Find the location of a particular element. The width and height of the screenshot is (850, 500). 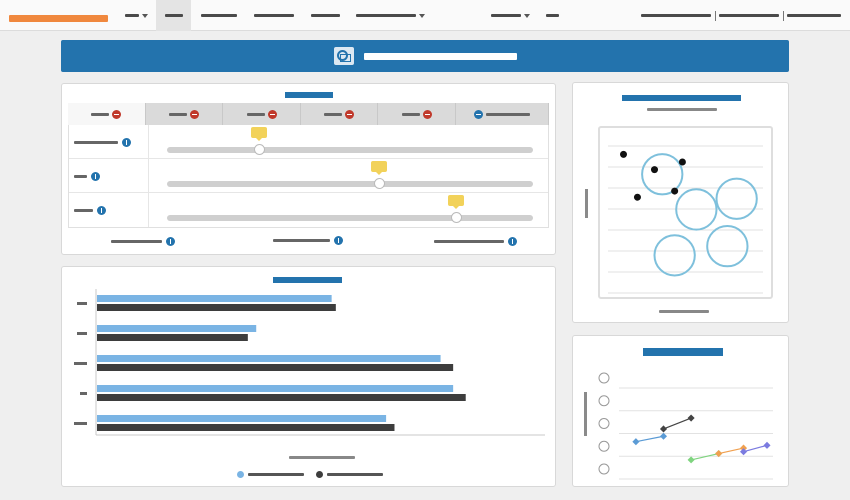

legend-swatch is located at coordinates (319, 474).